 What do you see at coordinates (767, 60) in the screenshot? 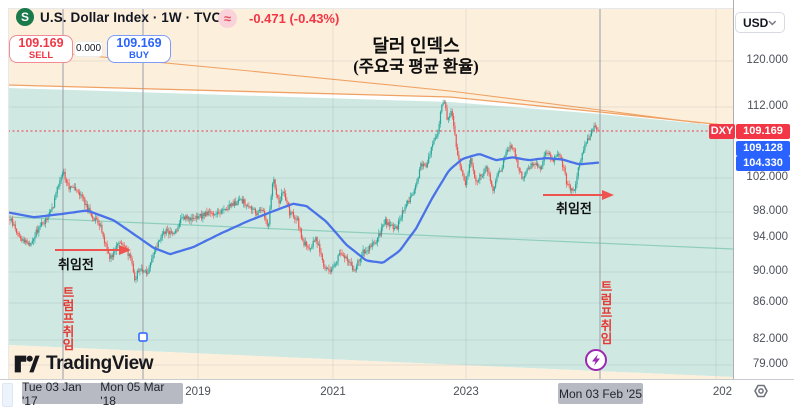
I see `price-tick-label: 120.000` at bounding box center [767, 60].